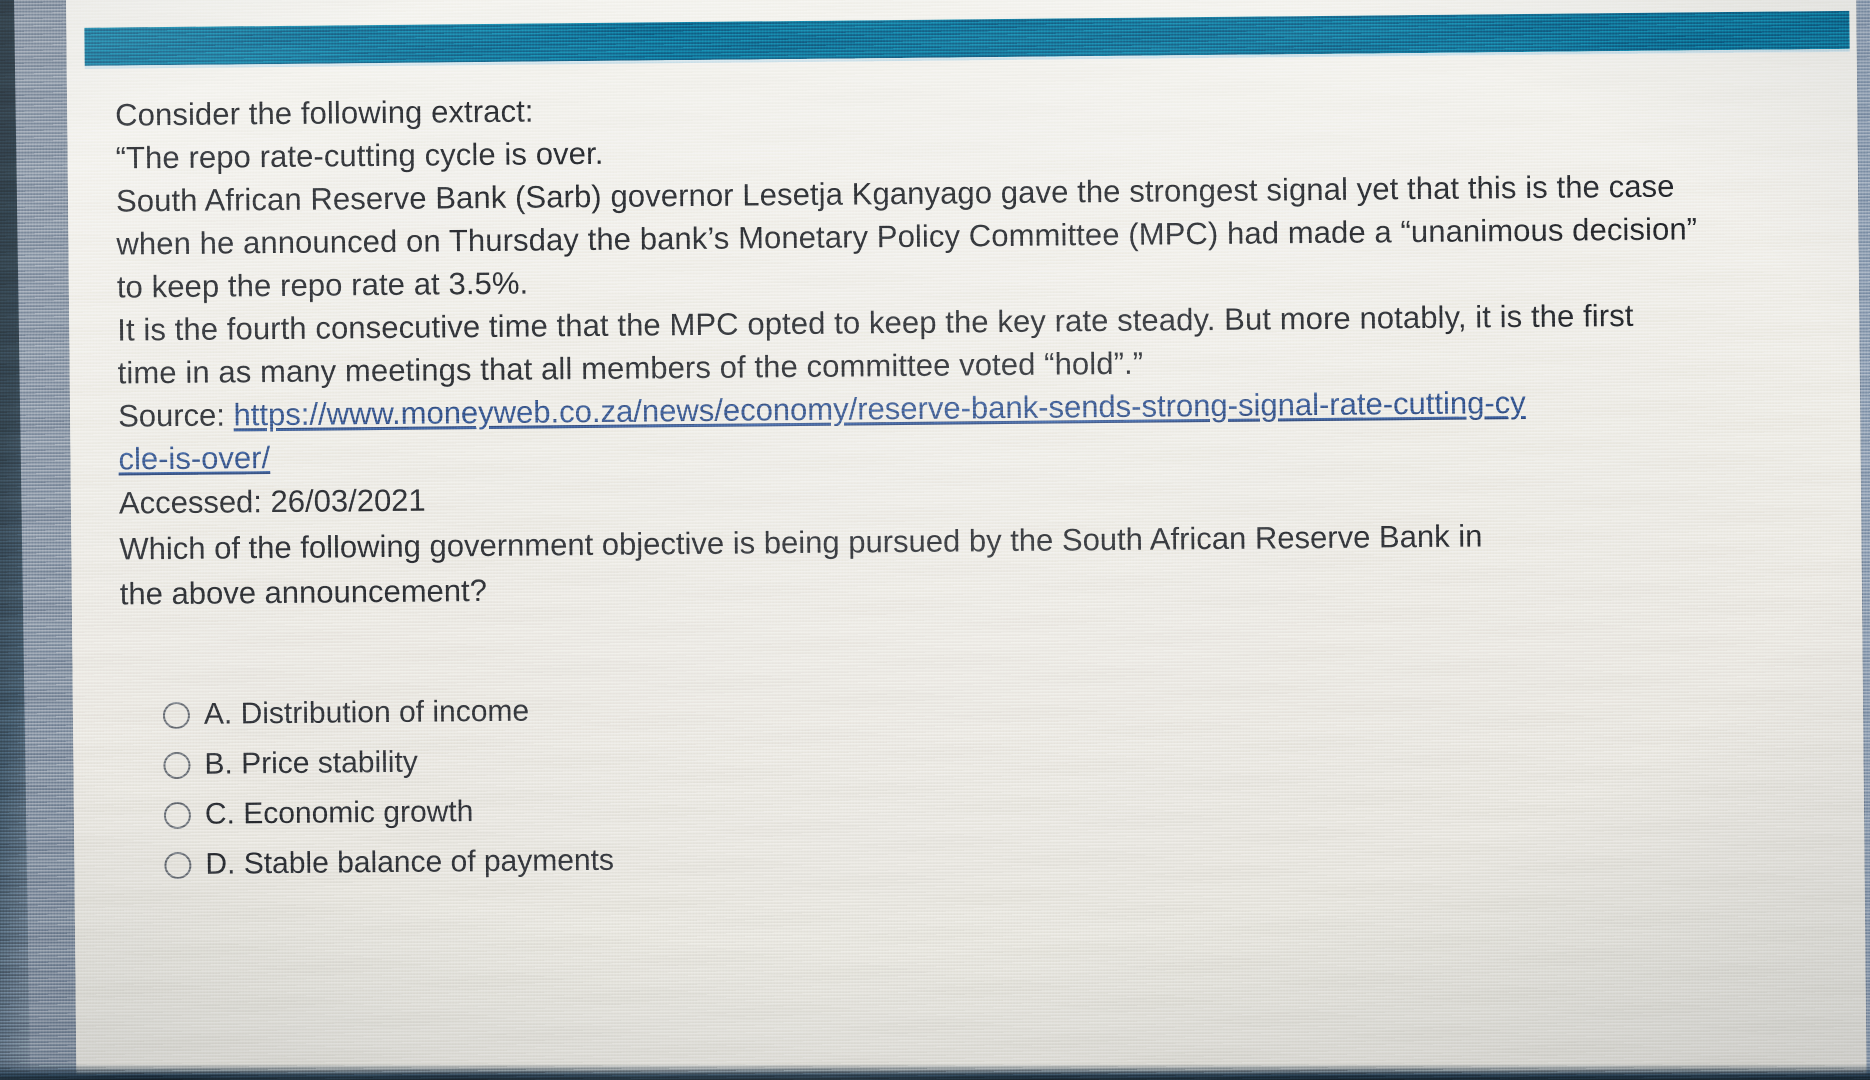 The image size is (1870, 1080). Describe the element at coordinates (178, 865) in the screenshot. I see `radio-icon-d` at that location.